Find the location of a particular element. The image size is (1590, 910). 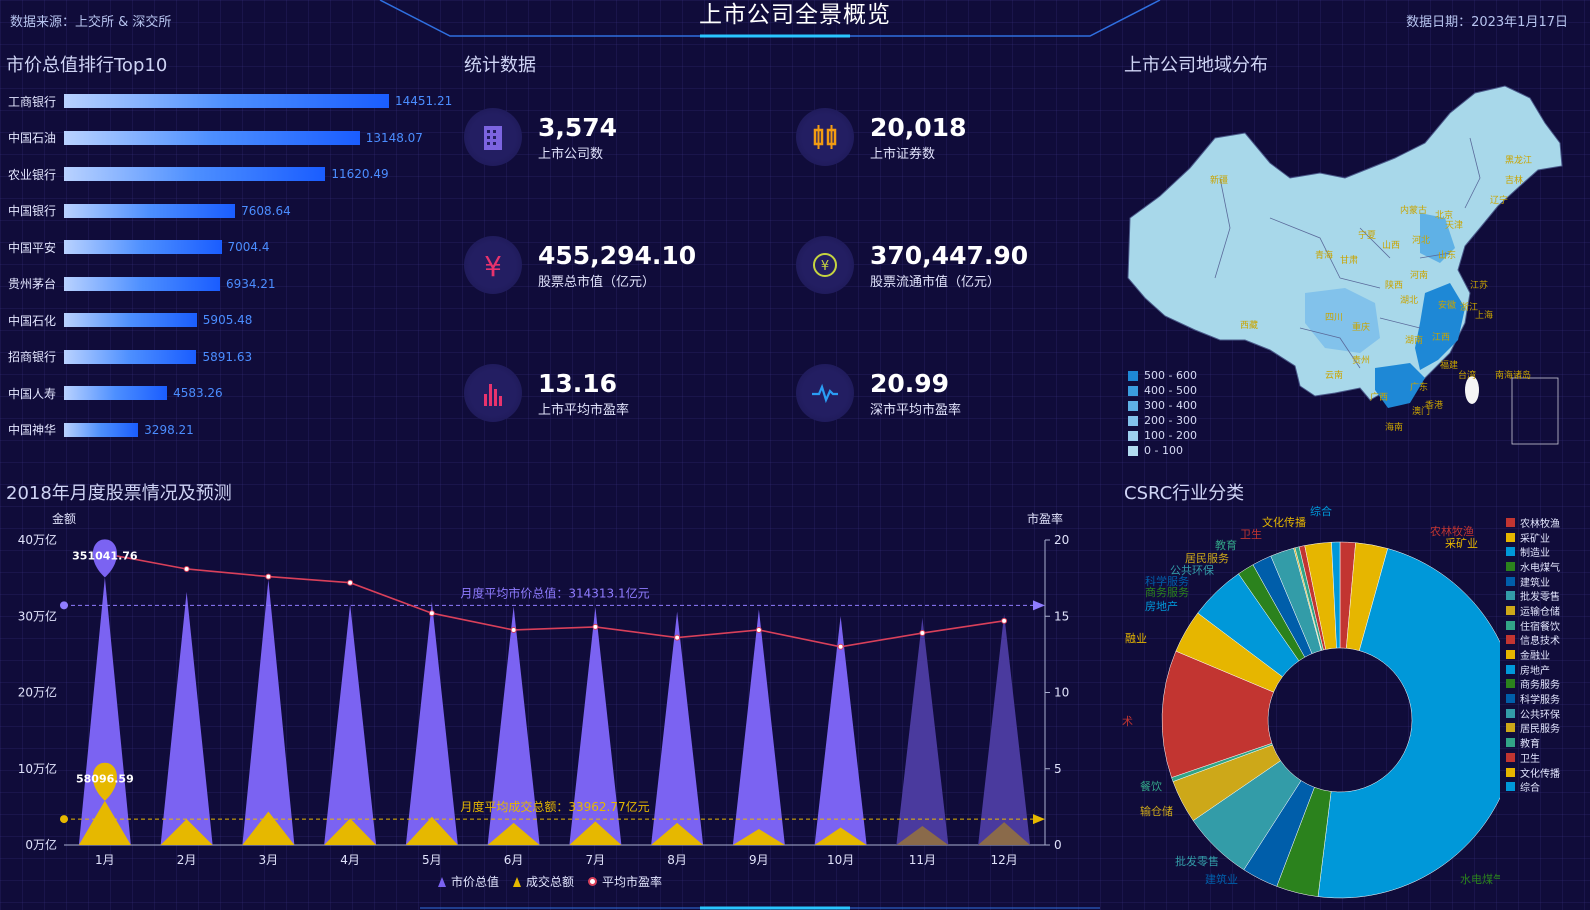

map-legend-item: 0 - 100 is located at coordinates (1162, 450).